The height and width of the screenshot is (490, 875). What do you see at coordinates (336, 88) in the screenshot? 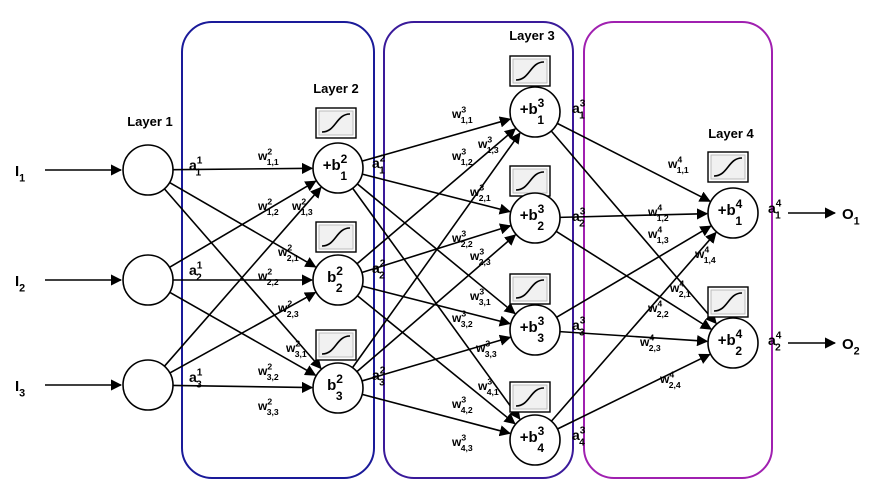
I see `layer-2-label: Layer 2` at bounding box center [336, 88].